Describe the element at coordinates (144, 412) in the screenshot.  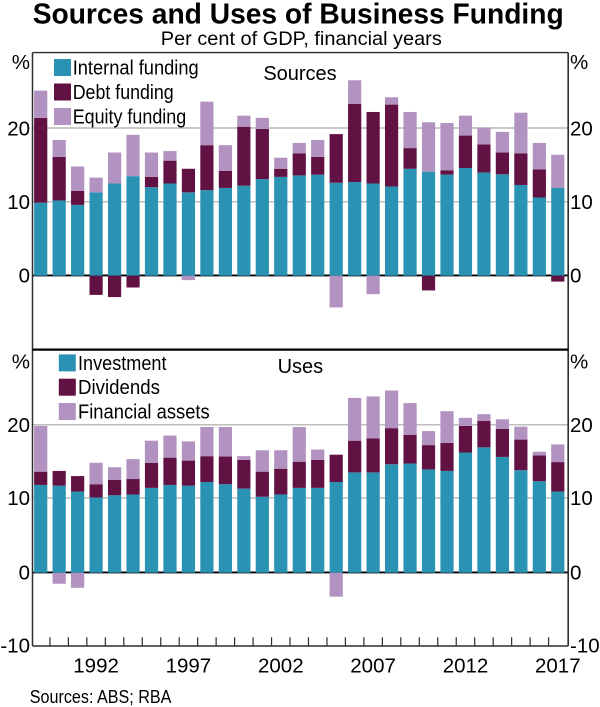
I see `svg-text: Financial assets` at that location.